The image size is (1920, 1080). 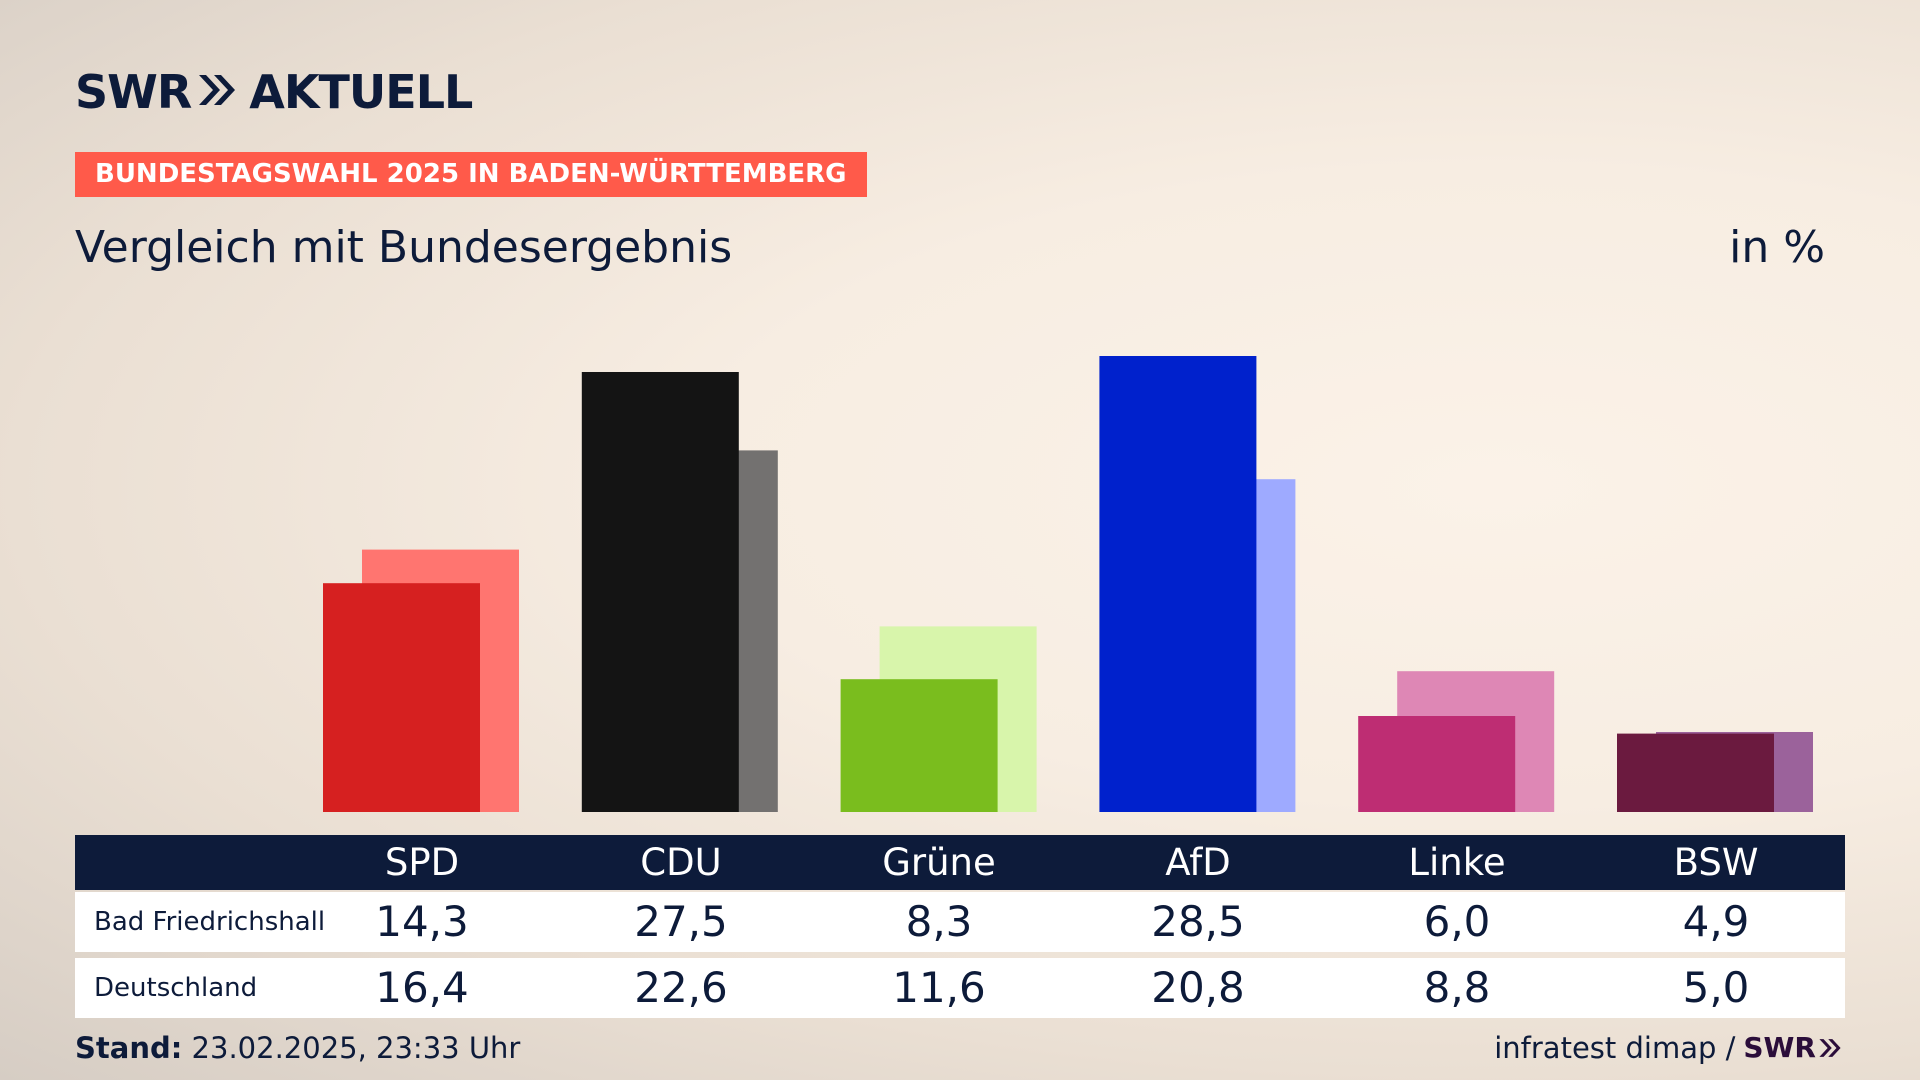 I want to click on bar-bad-friedrichshall-grune, so click(x=919, y=745).